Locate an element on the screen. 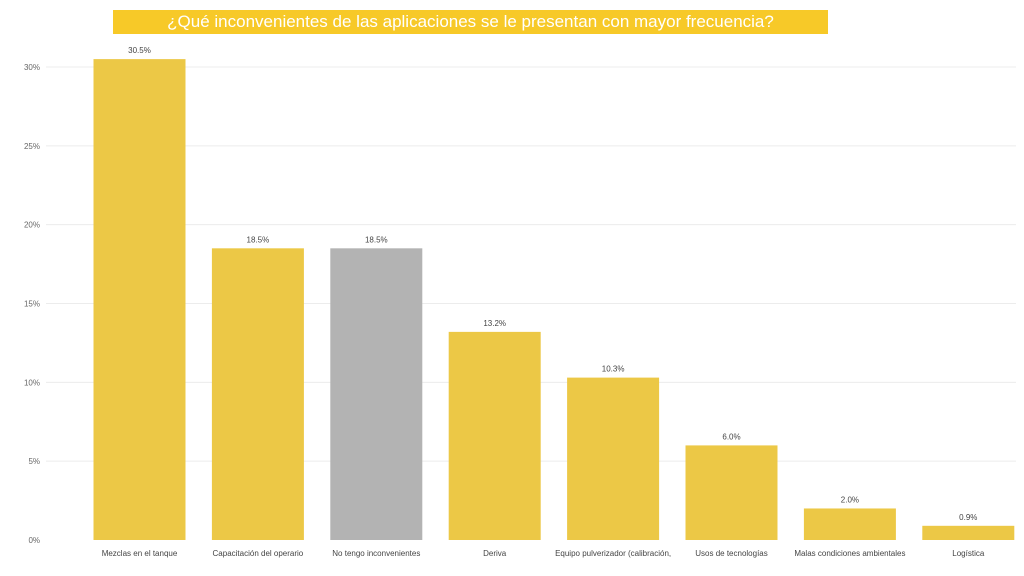 The width and height of the screenshot is (1024, 576). x-tick-label: Equipo pulverizador (calibración, is located at coordinates (613, 553).